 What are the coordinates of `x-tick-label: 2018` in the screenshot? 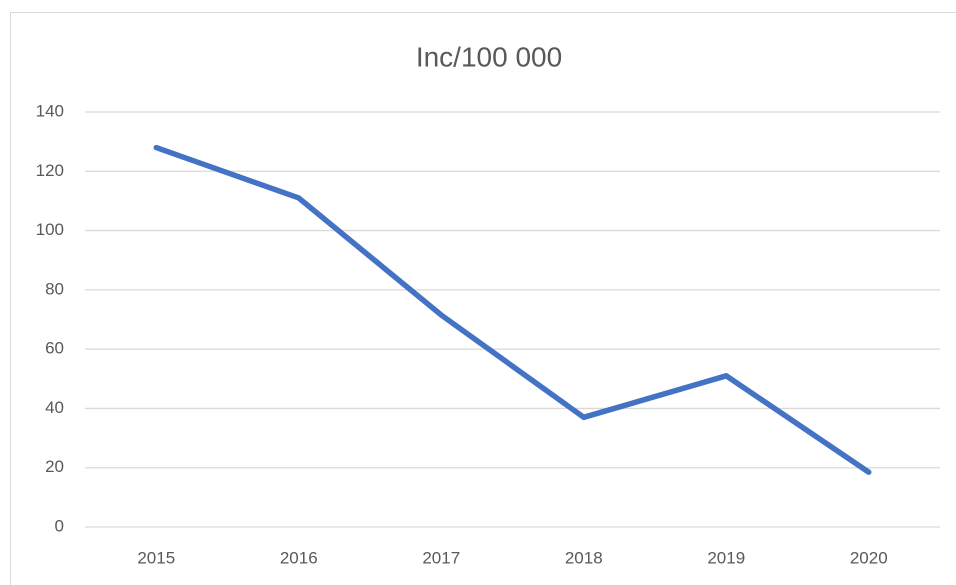 It's located at (584, 557).